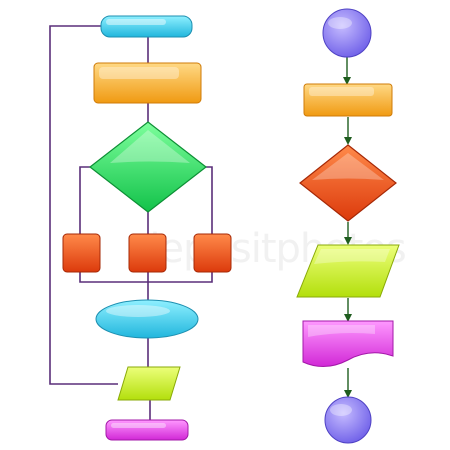 This screenshot has height=450, width=450. I want to click on document-shape, so click(348, 343).